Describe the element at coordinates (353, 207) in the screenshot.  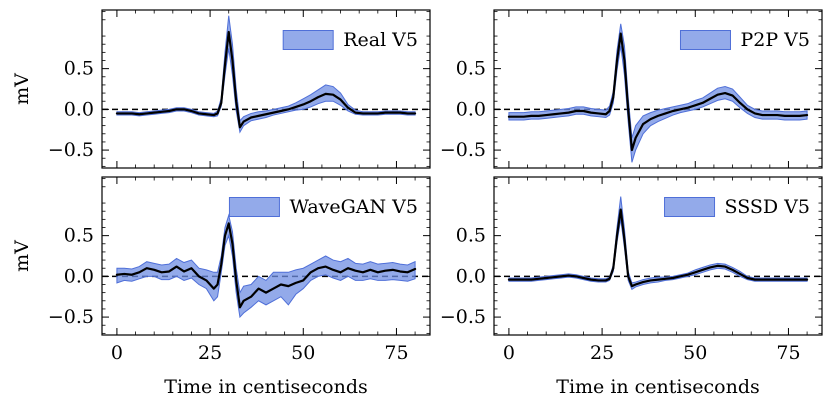
I see `legend-label: WaveGAN V5` at that location.